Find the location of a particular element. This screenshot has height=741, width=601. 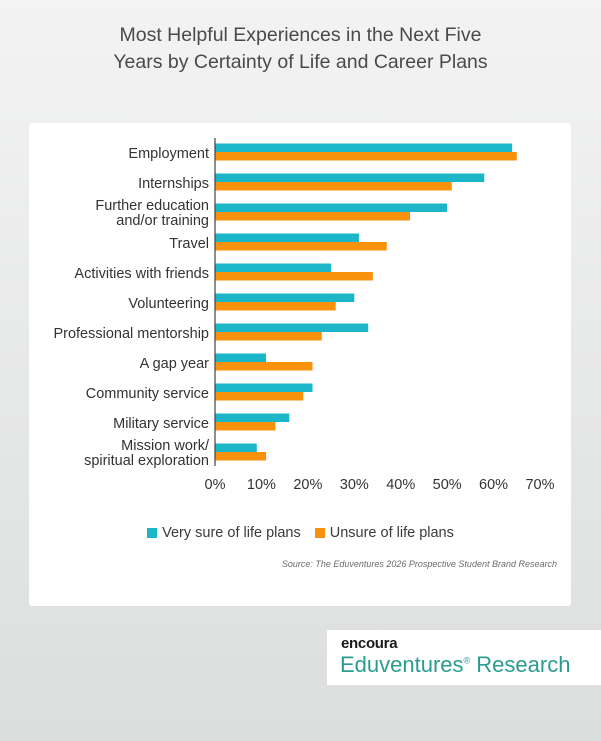

category-label: Internships is located at coordinates (173, 184).